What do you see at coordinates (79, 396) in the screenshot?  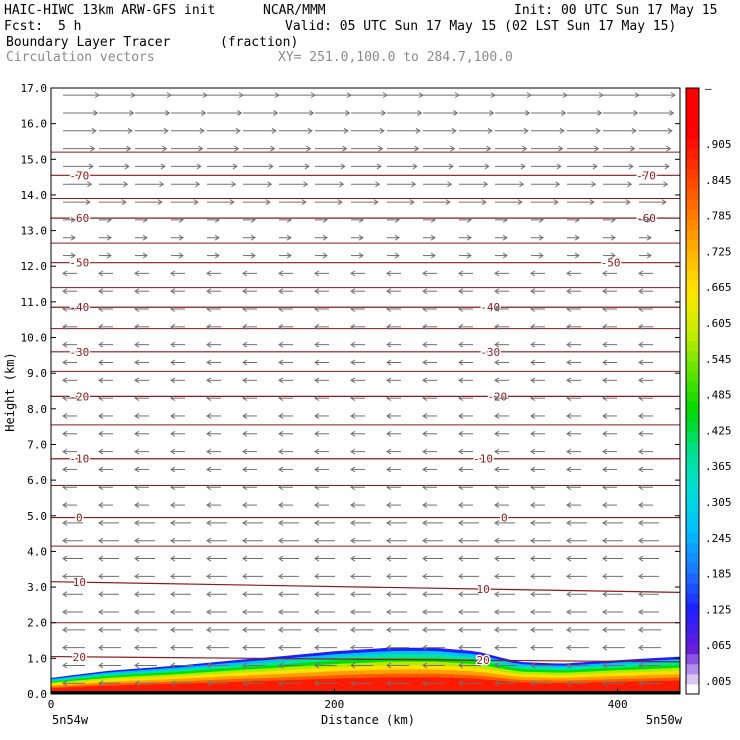 I see `isotherm-label: -20` at bounding box center [79, 396].